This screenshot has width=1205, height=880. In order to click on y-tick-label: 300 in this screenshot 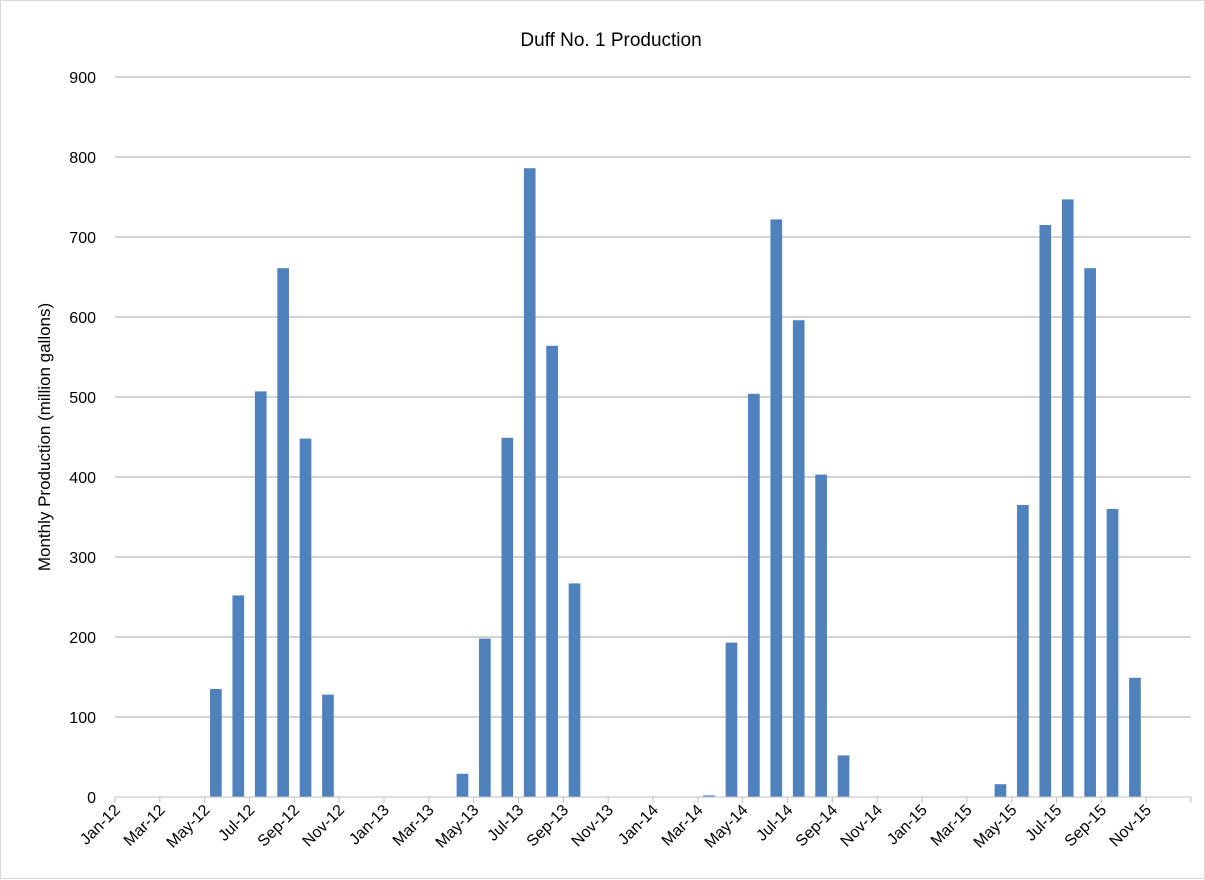, I will do `click(82, 558)`.